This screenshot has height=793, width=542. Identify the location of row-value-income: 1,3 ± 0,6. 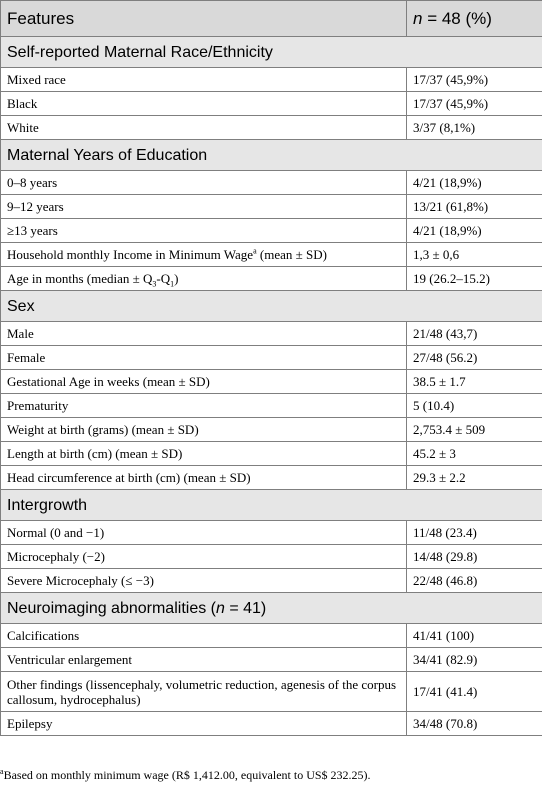
(474, 254).